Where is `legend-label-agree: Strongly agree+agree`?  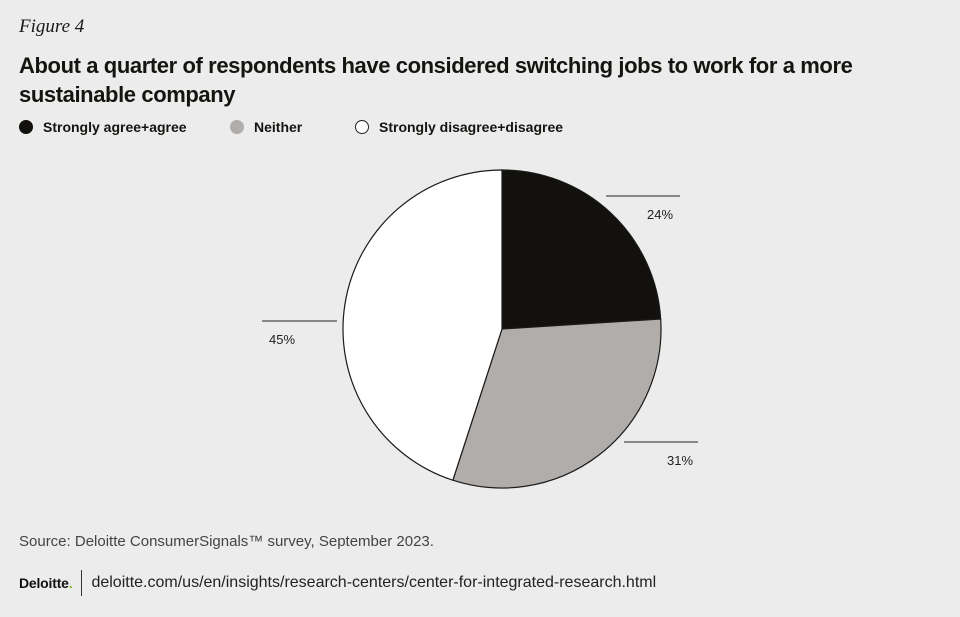
legend-label-agree: Strongly agree+agree is located at coordinates (115, 127).